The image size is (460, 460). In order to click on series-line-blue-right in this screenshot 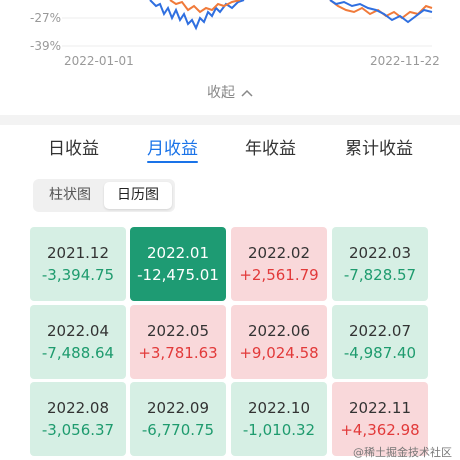, I will do `click(381, 12)`.